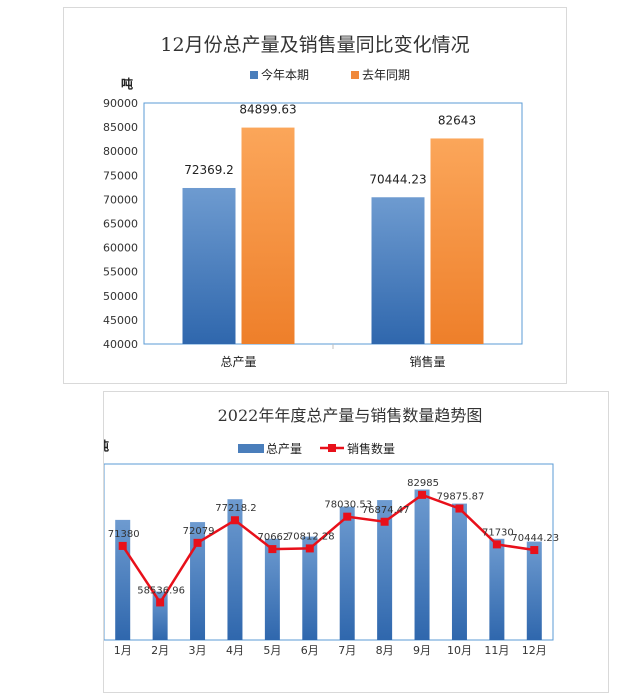 This screenshot has width=617, height=697. What do you see at coordinates (461, 497) in the screenshot?
I see `data-label: 79875.87` at bounding box center [461, 497].